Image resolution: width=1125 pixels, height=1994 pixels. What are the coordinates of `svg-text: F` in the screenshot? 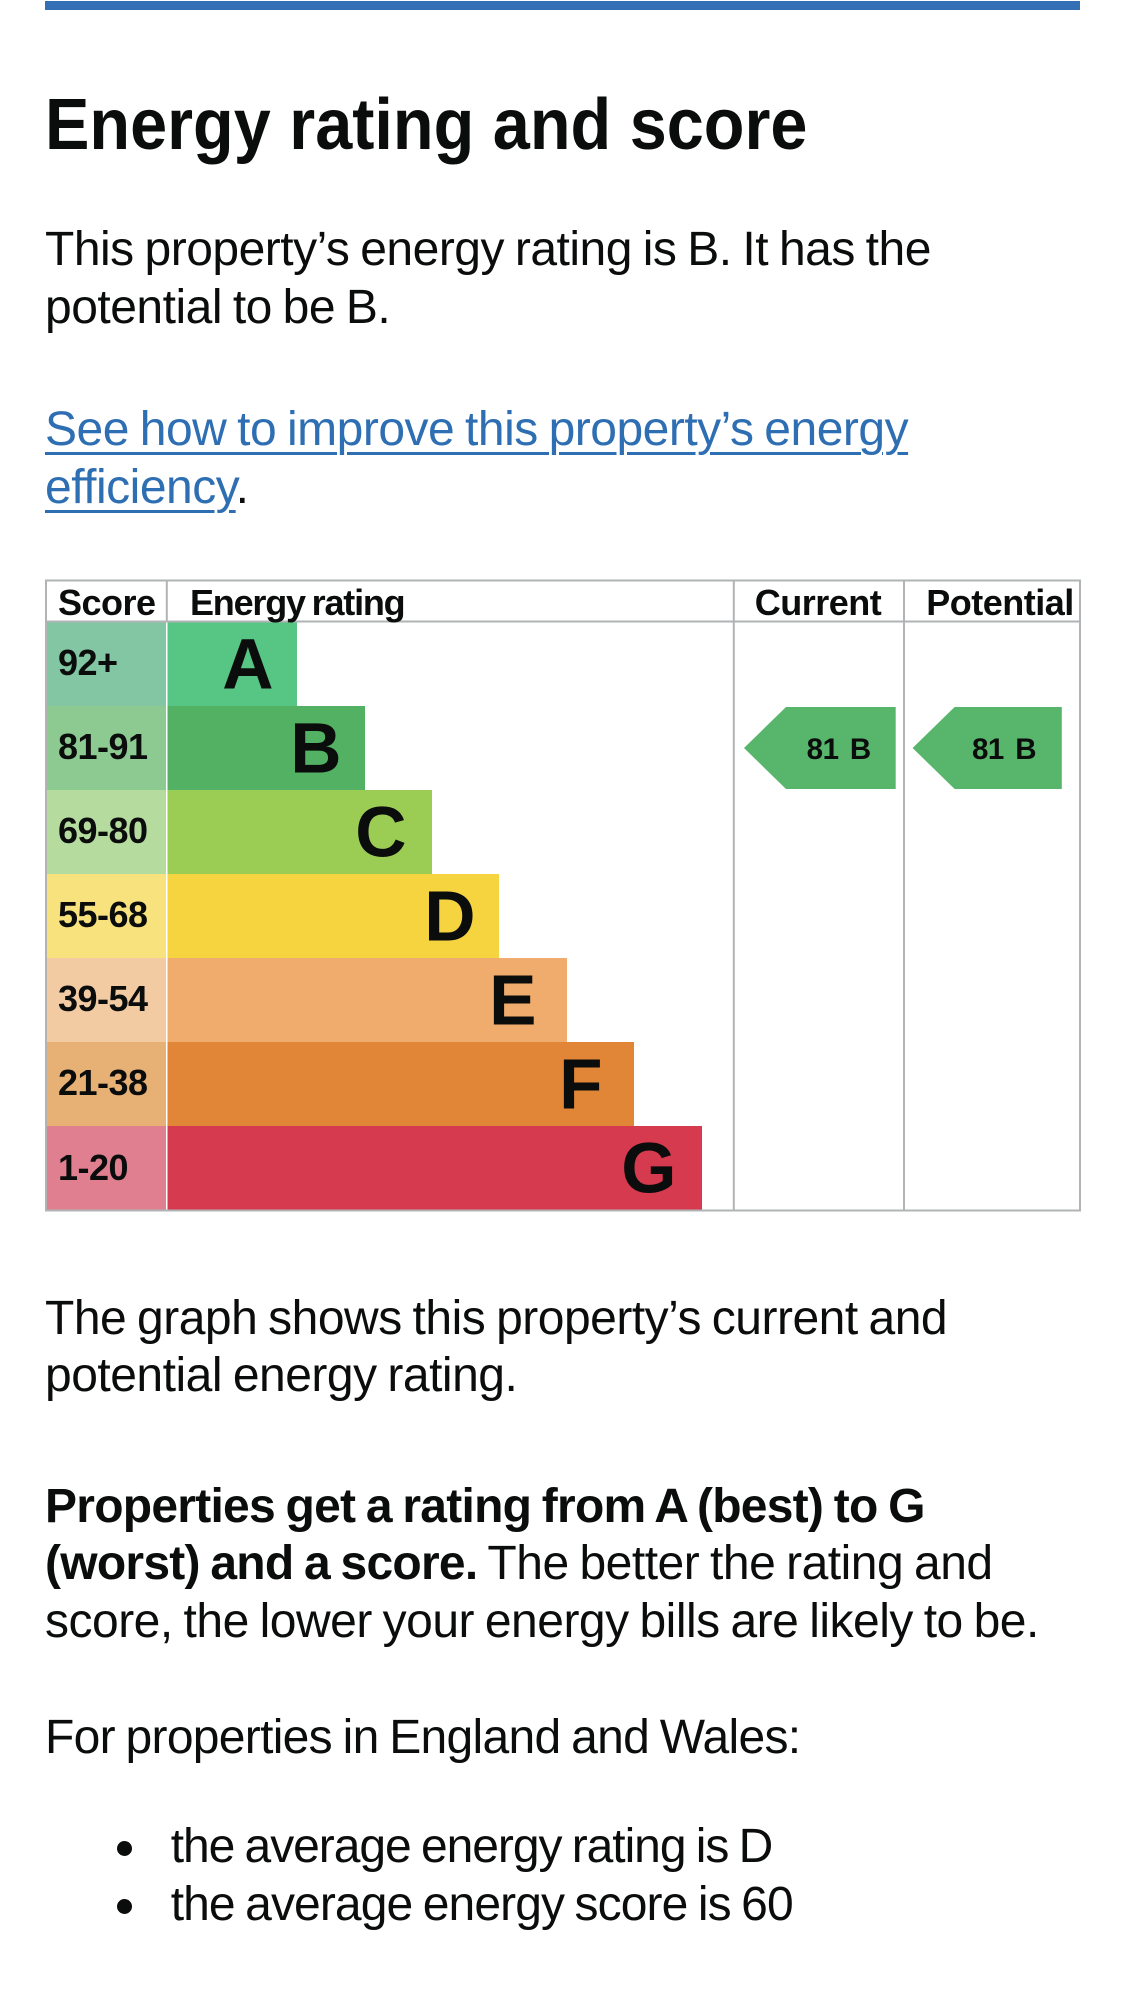 It's located at (580, 1084).